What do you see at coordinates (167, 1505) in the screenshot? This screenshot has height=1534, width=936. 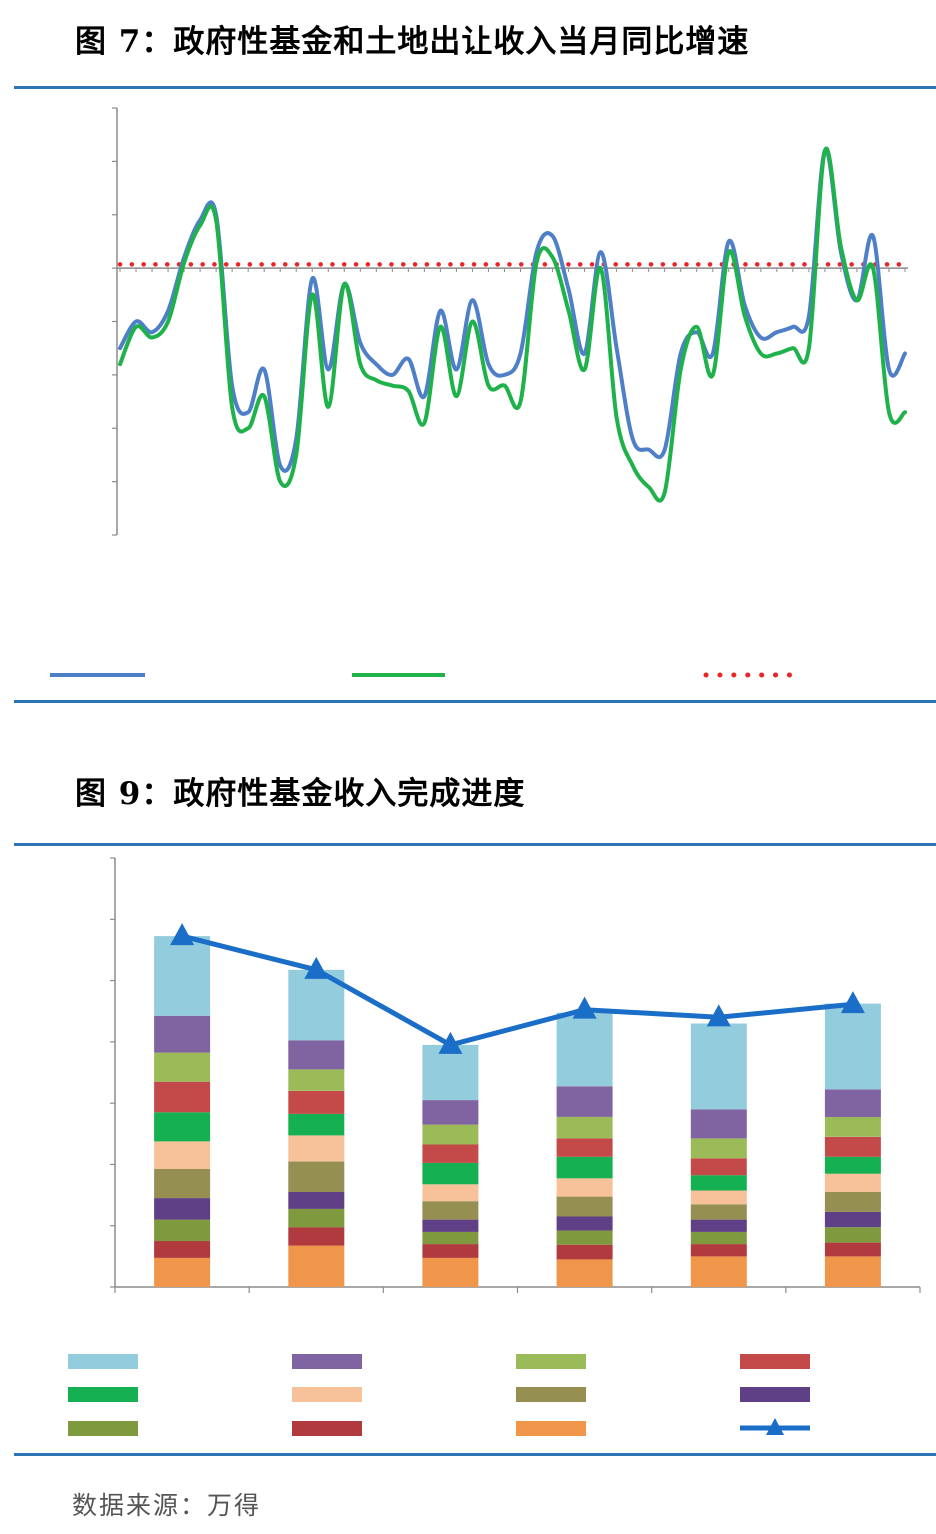 I see `data-source: 数据来源：万得` at bounding box center [167, 1505].